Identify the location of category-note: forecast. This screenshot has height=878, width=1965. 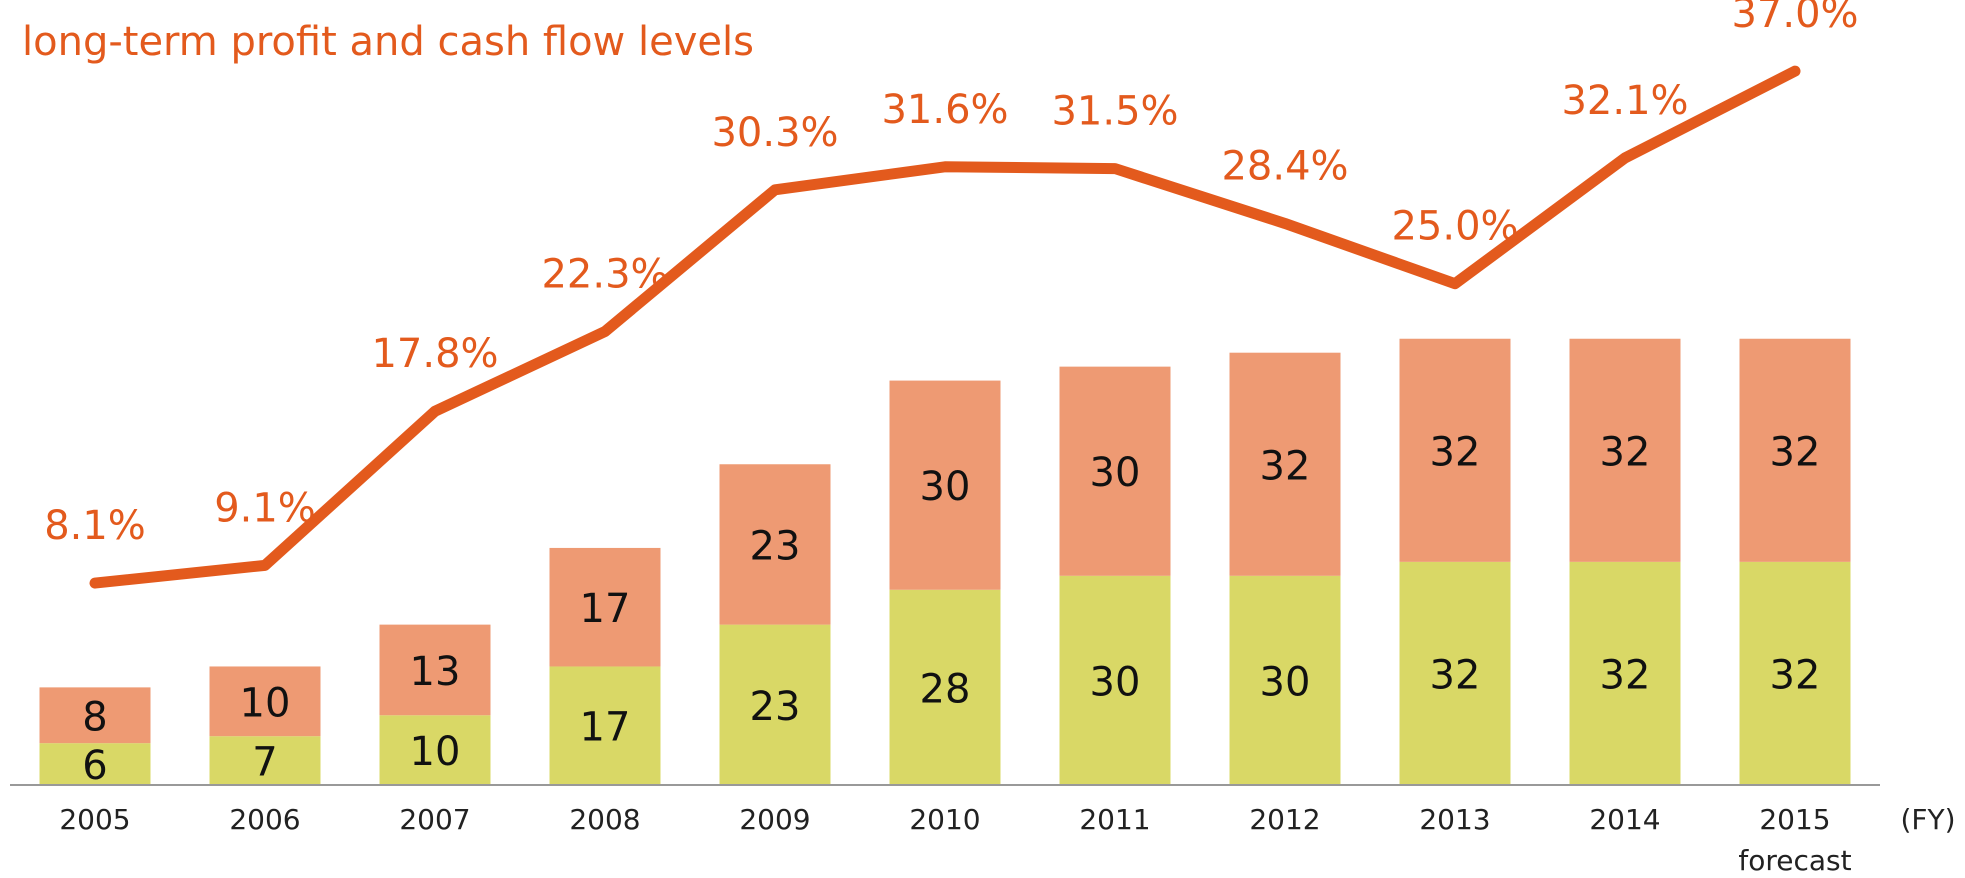
(1794, 860).